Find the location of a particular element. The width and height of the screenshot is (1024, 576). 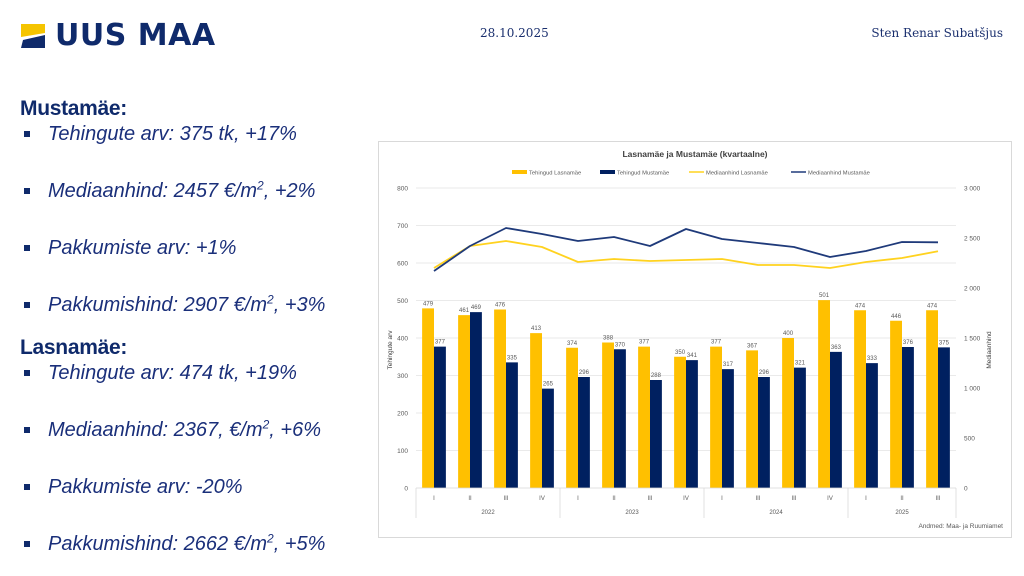

bullet-text: Pakkumiste arv: +1% is located at coordinates (142, 248).